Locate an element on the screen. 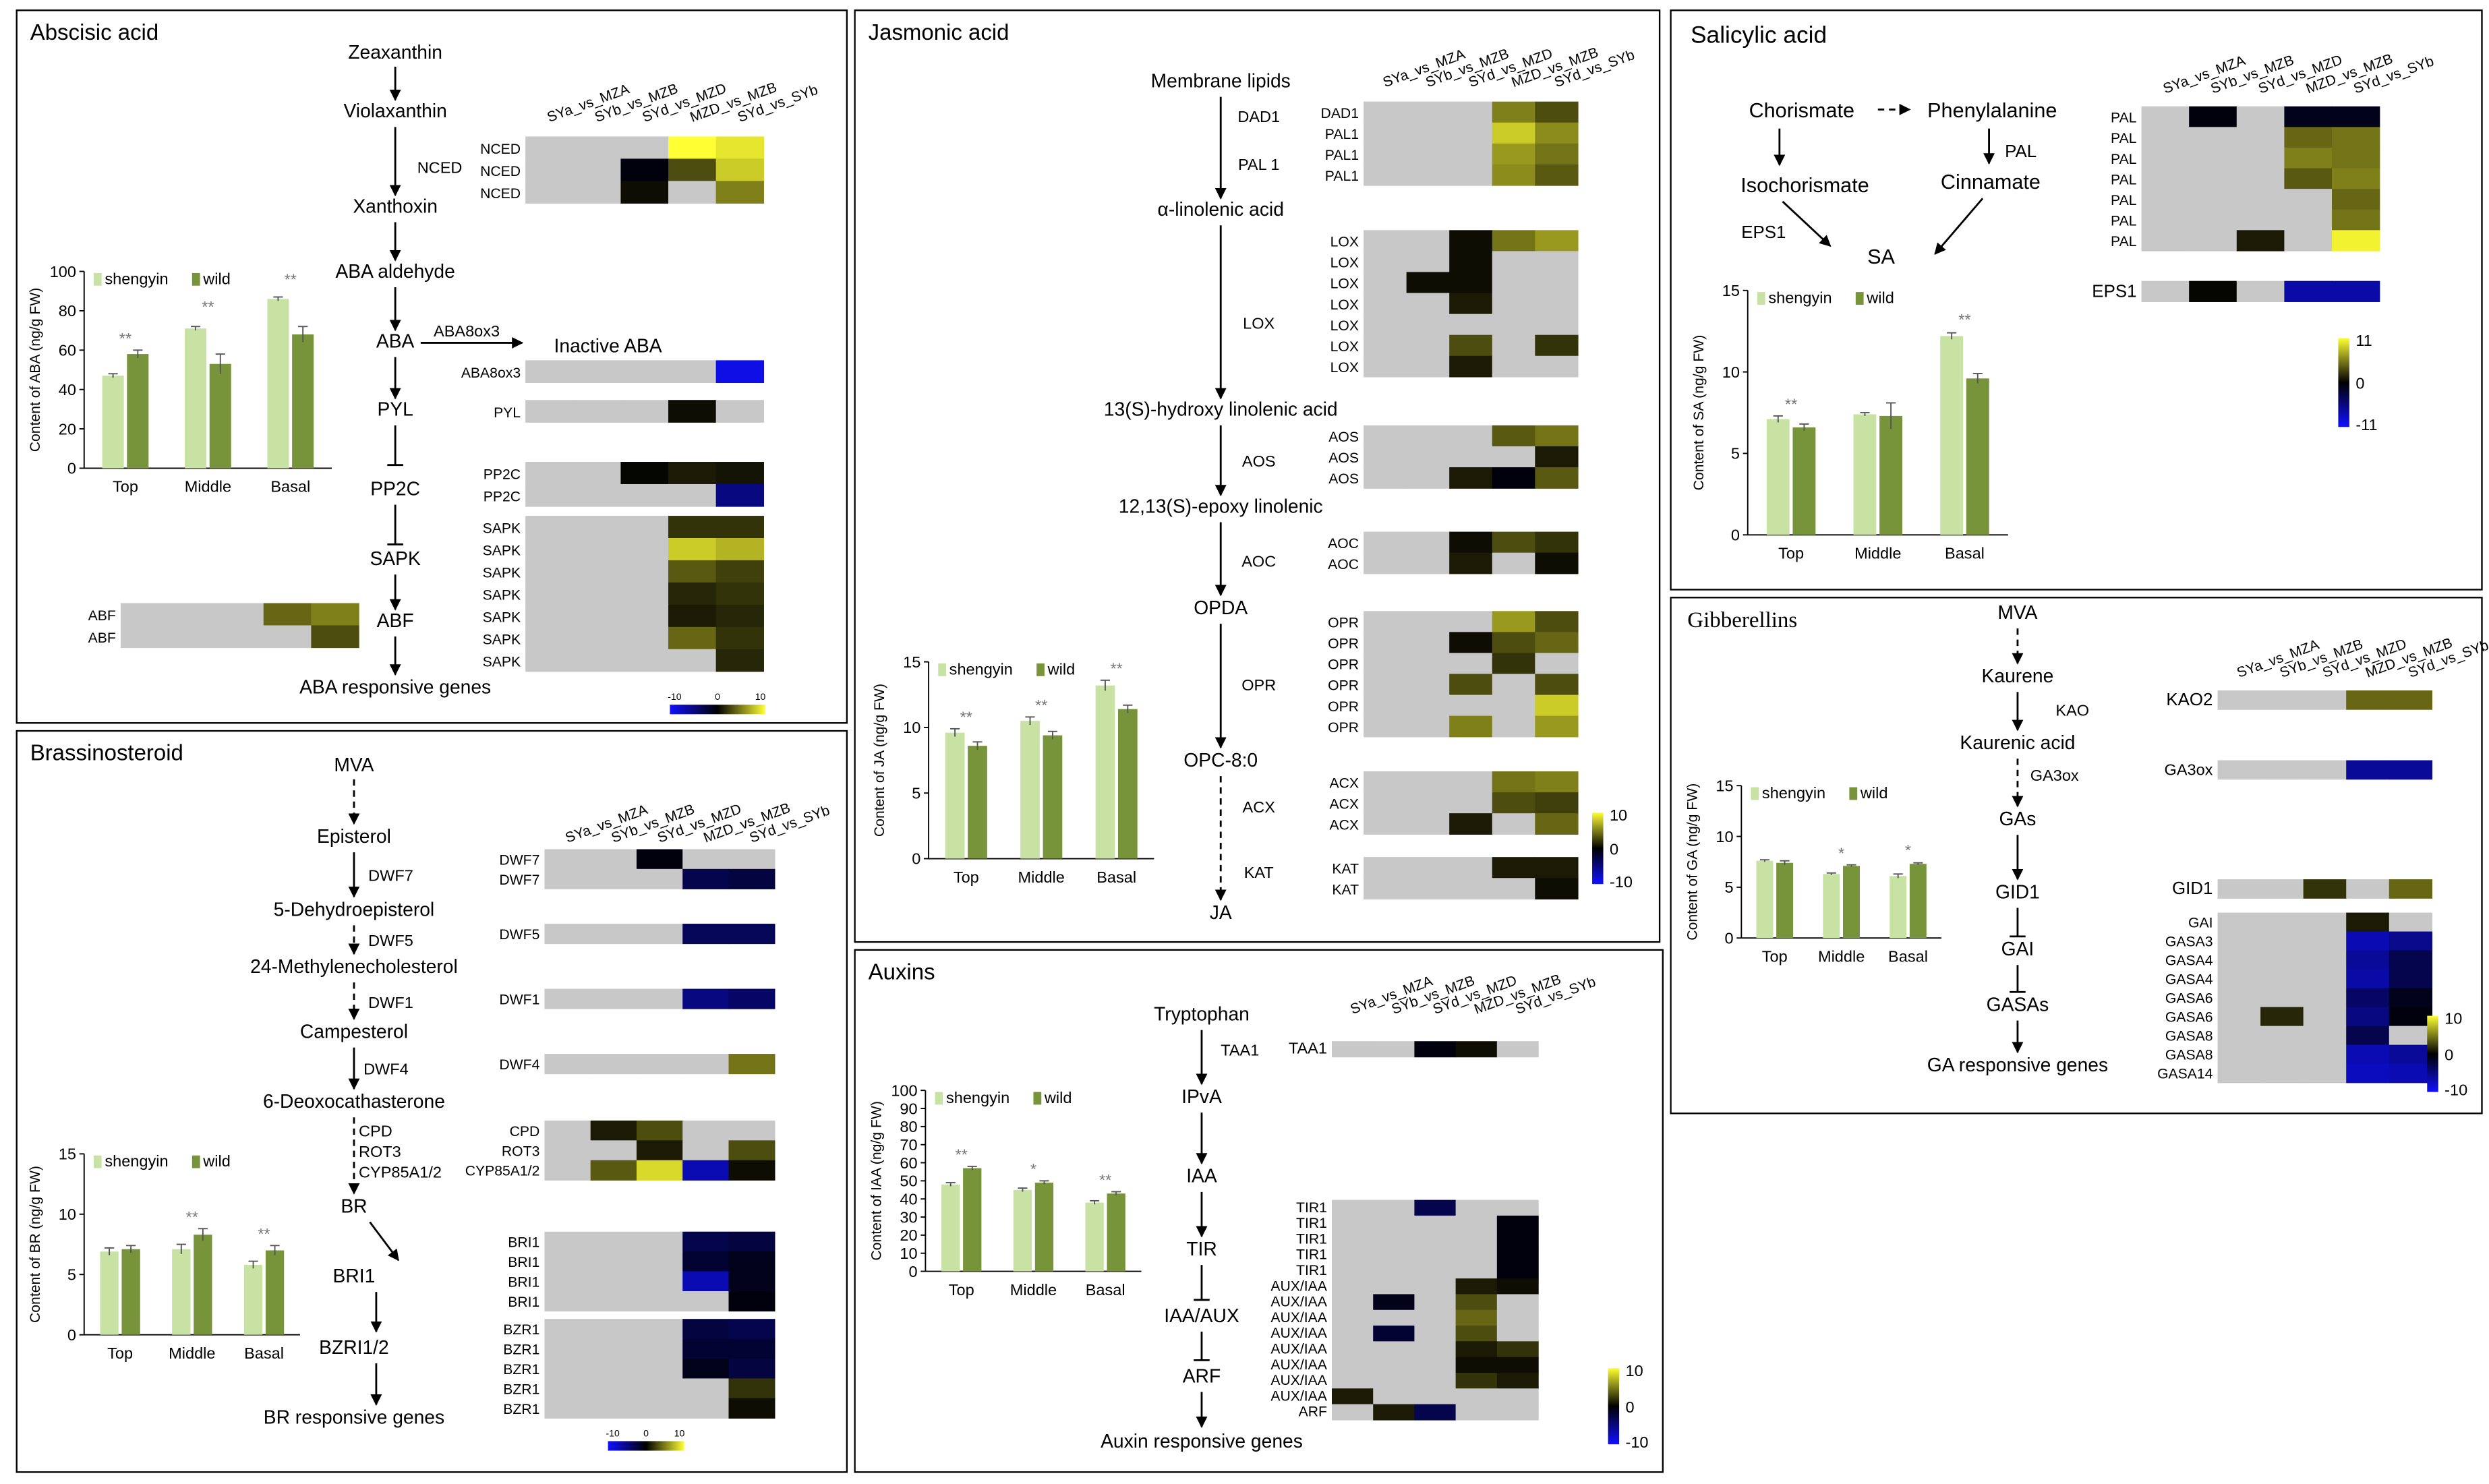 The width and height of the screenshot is (2489, 1484). y-axis-label: Content of JA (ng/g FW) is located at coordinates (879, 760).